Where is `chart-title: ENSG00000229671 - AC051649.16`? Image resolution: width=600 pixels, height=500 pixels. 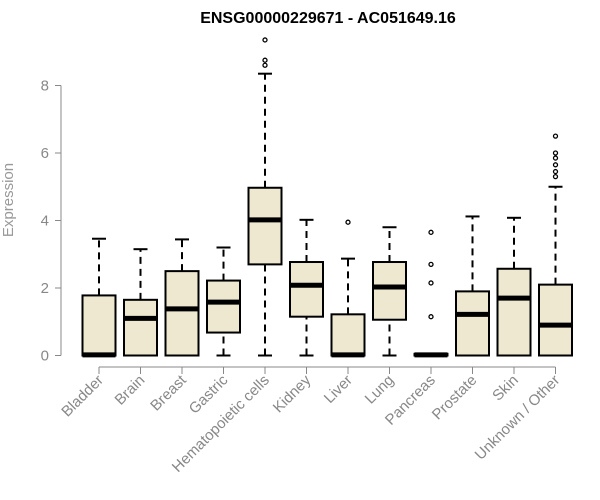
chart-title: ENSG00000229671 - AC051649.16 is located at coordinates (328, 18).